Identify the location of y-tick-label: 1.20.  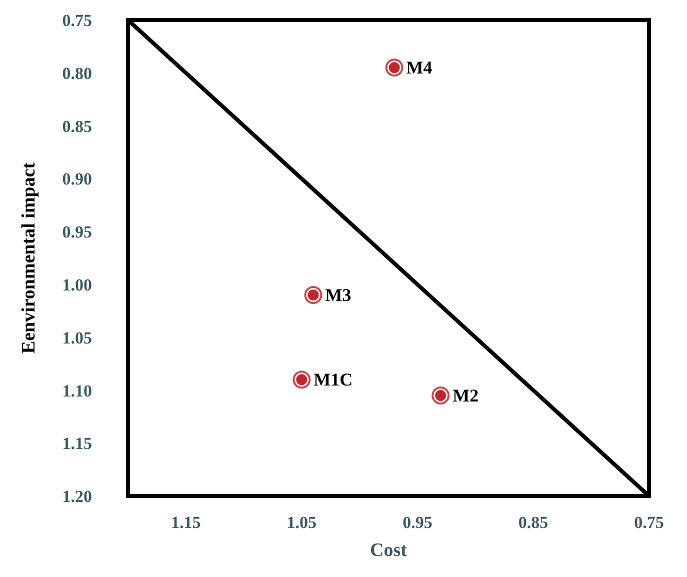
(77, 496).